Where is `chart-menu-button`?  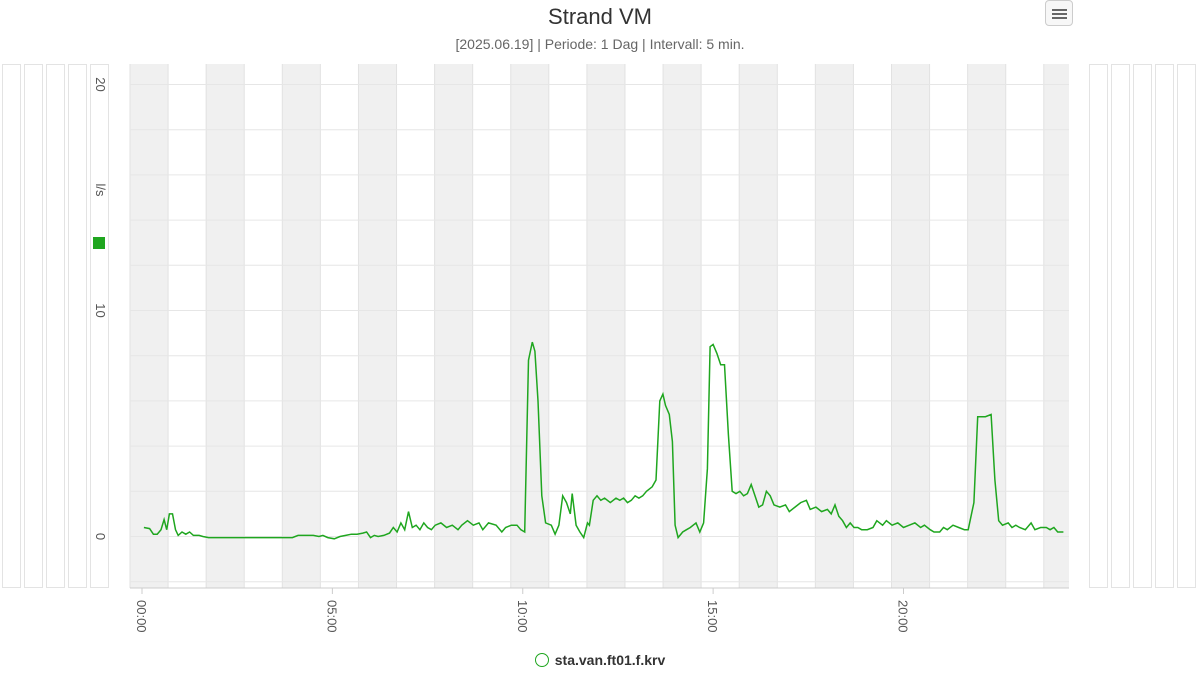 chart-menu-button is located at coordinates (1059, 13).